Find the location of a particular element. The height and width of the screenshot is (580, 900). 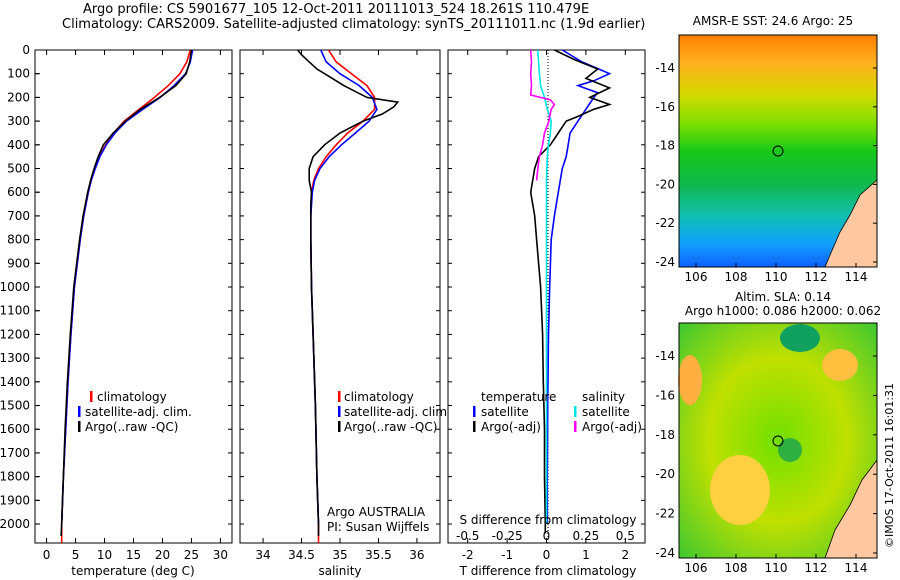

series-line-temperature-argo-adj- is located at coordinates (571, 291).